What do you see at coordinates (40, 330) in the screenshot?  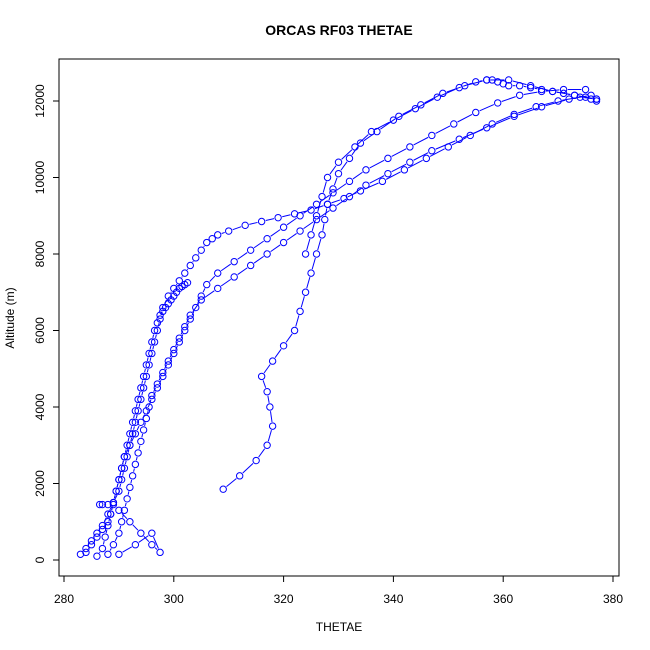 I see `y-tick-label: 6000` at bounding box center [40, 330].